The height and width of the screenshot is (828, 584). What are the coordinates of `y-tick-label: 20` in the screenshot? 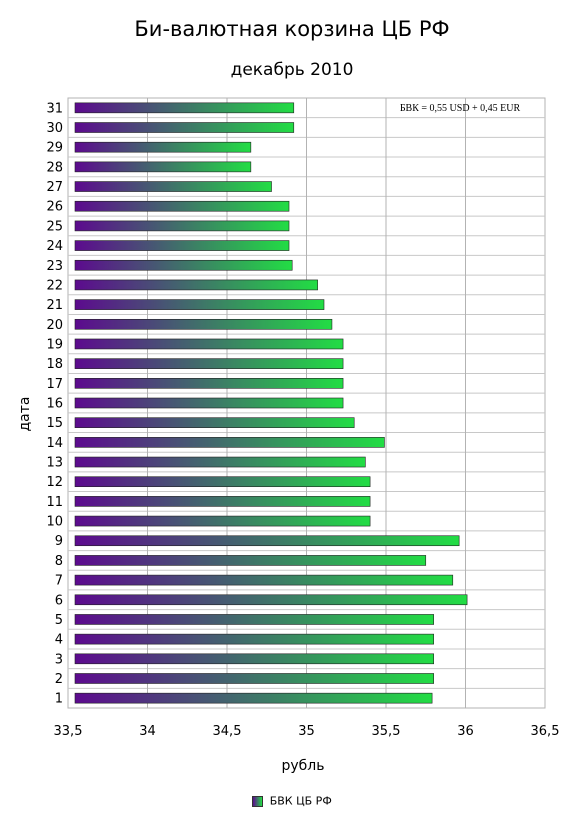 It's located at (54, 325).